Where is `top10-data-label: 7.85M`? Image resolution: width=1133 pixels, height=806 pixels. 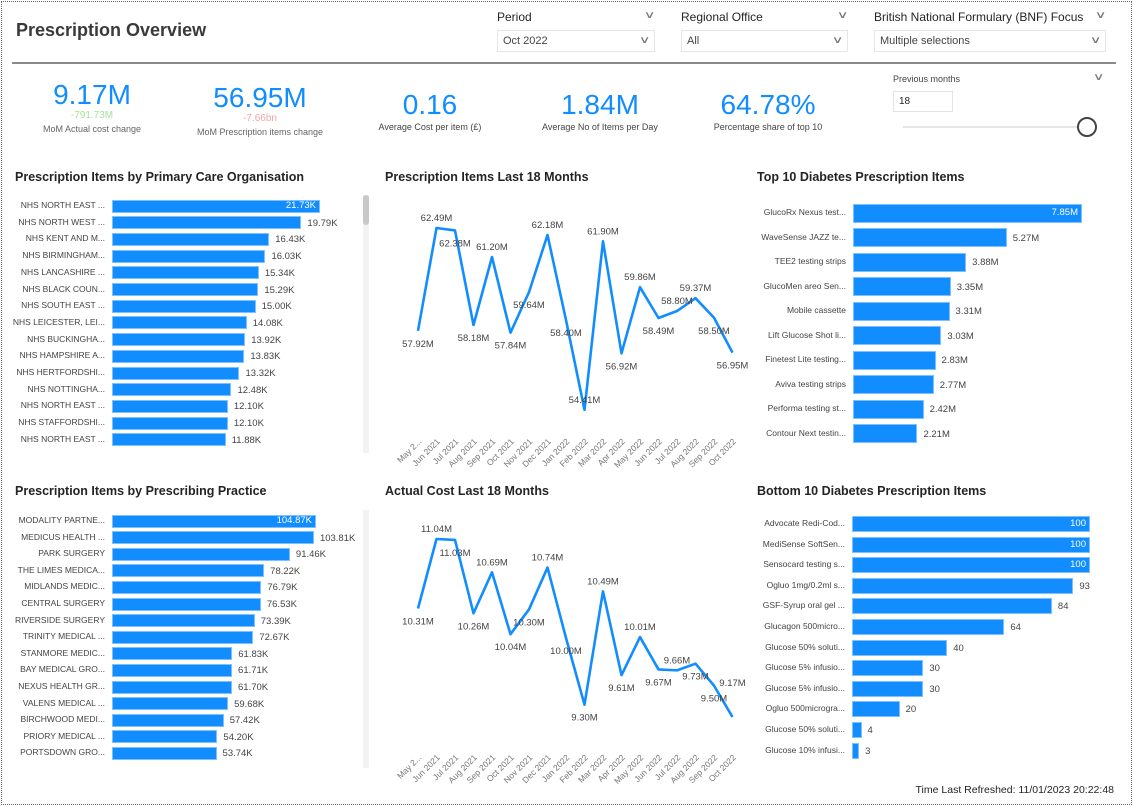 top10-data-label: 7.85M is located at coordinates (1064, 212).